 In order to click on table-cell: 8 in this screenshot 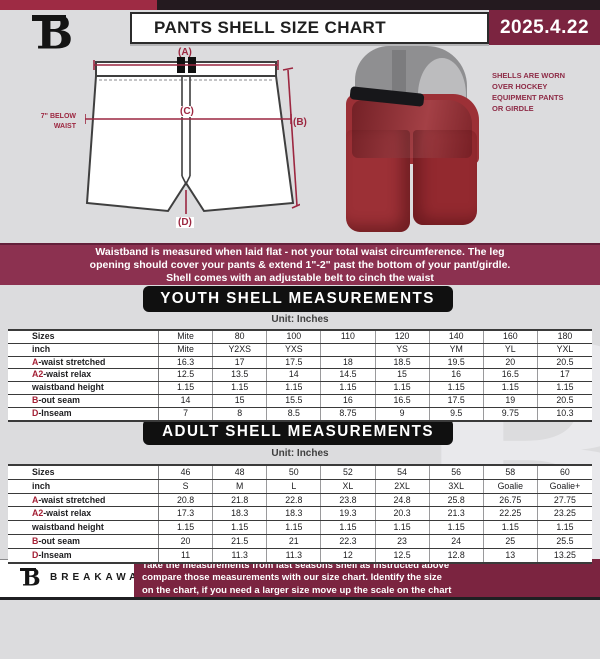, I will do `click(240, 413)`.